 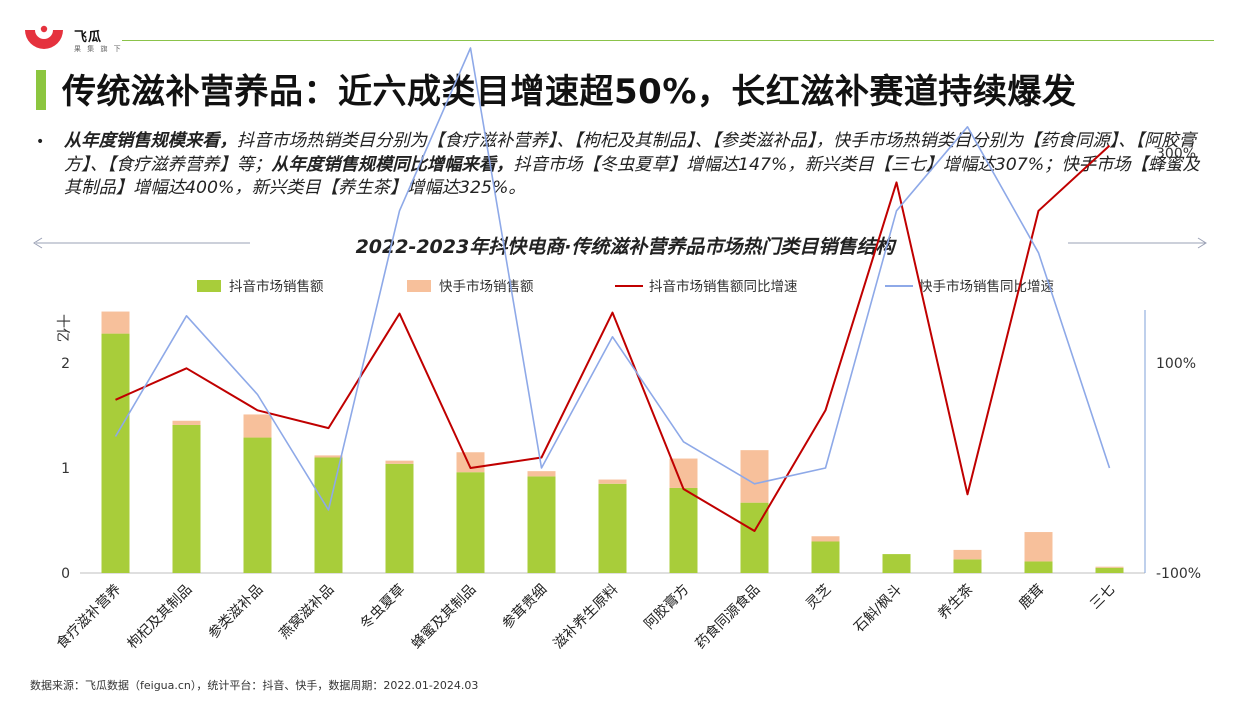 I want to click on page-title: 传统滋补营养品：近六成类目增速超50%，长红滋补赛道持续爆发, so click(x=569, y=92).